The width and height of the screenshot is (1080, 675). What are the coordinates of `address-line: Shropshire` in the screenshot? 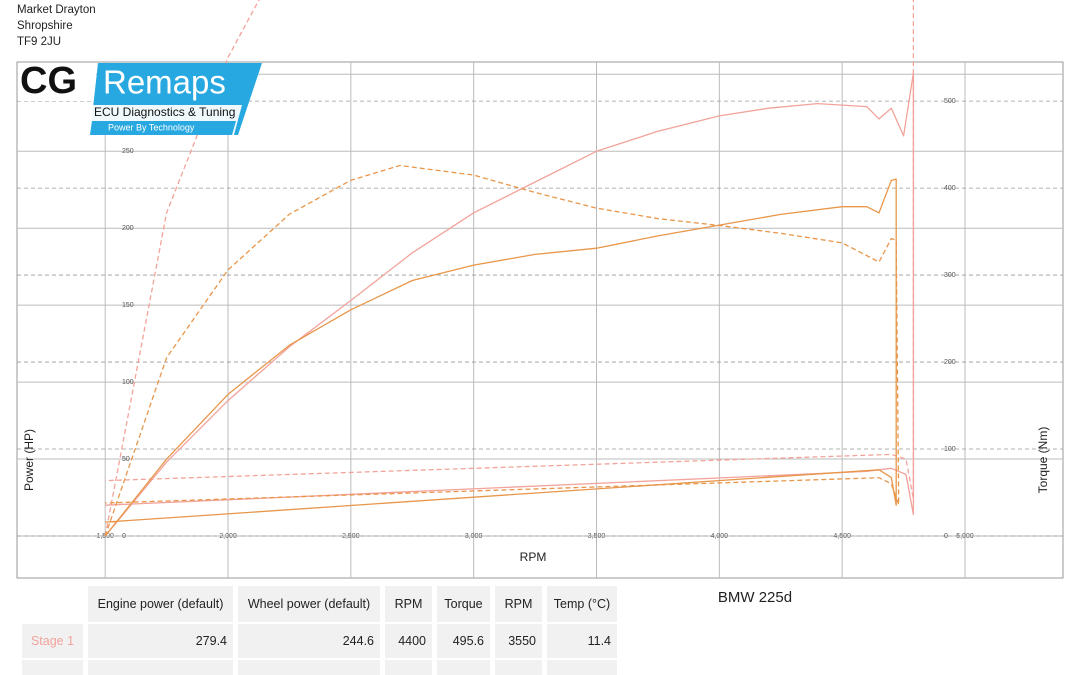 It's located at (45, 26).